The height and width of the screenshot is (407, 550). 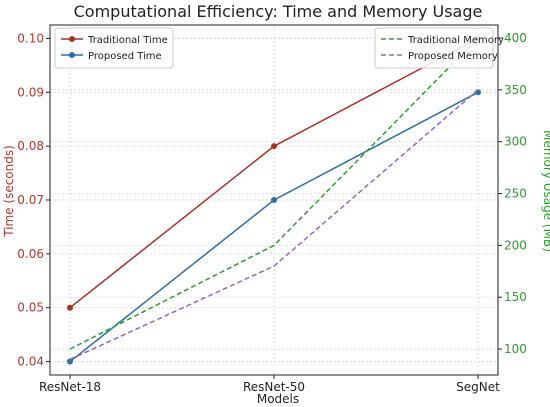 I want to click on left-tick-label: 0.08, so click(x=30, y=146).